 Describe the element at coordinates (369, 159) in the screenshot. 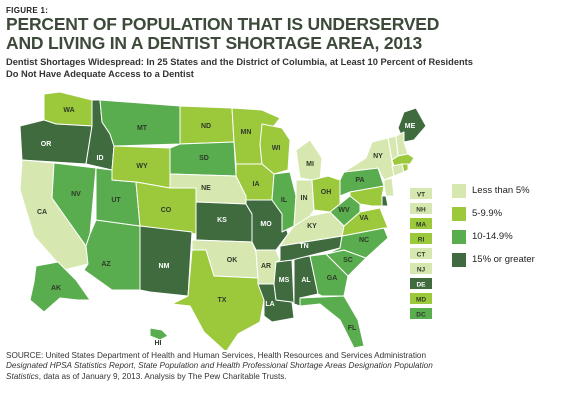

I see `state-NY` at that location.